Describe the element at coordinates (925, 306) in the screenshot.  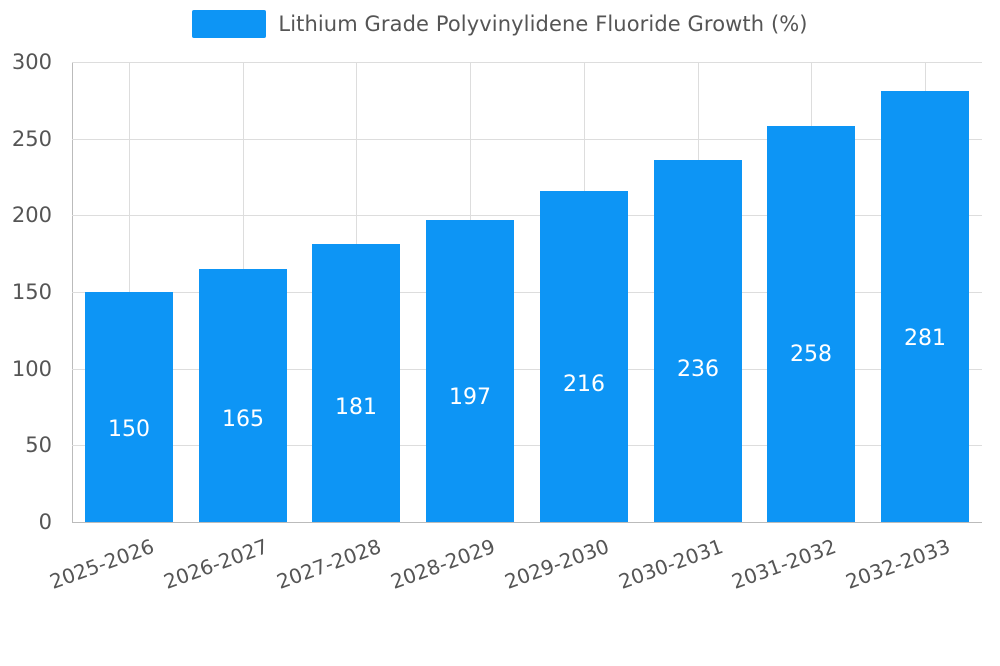
I see `bar: 281` at that location.